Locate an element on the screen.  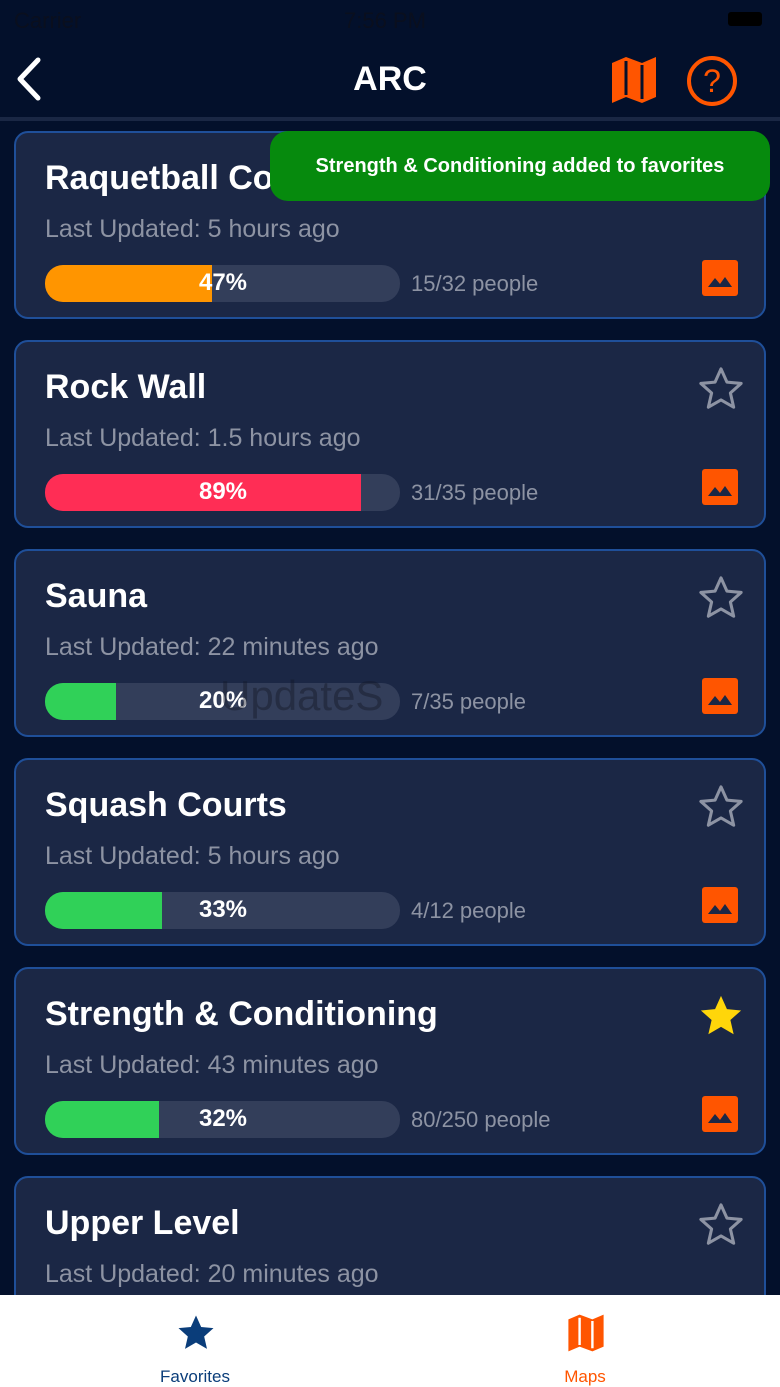
occupancy-percent: 32% is located at coordinates (223, 1118).